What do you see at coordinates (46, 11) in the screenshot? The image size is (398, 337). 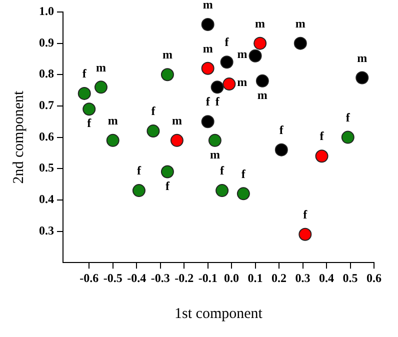 I see `y-tick-label: 1.0` at bounding box center [46, 11].